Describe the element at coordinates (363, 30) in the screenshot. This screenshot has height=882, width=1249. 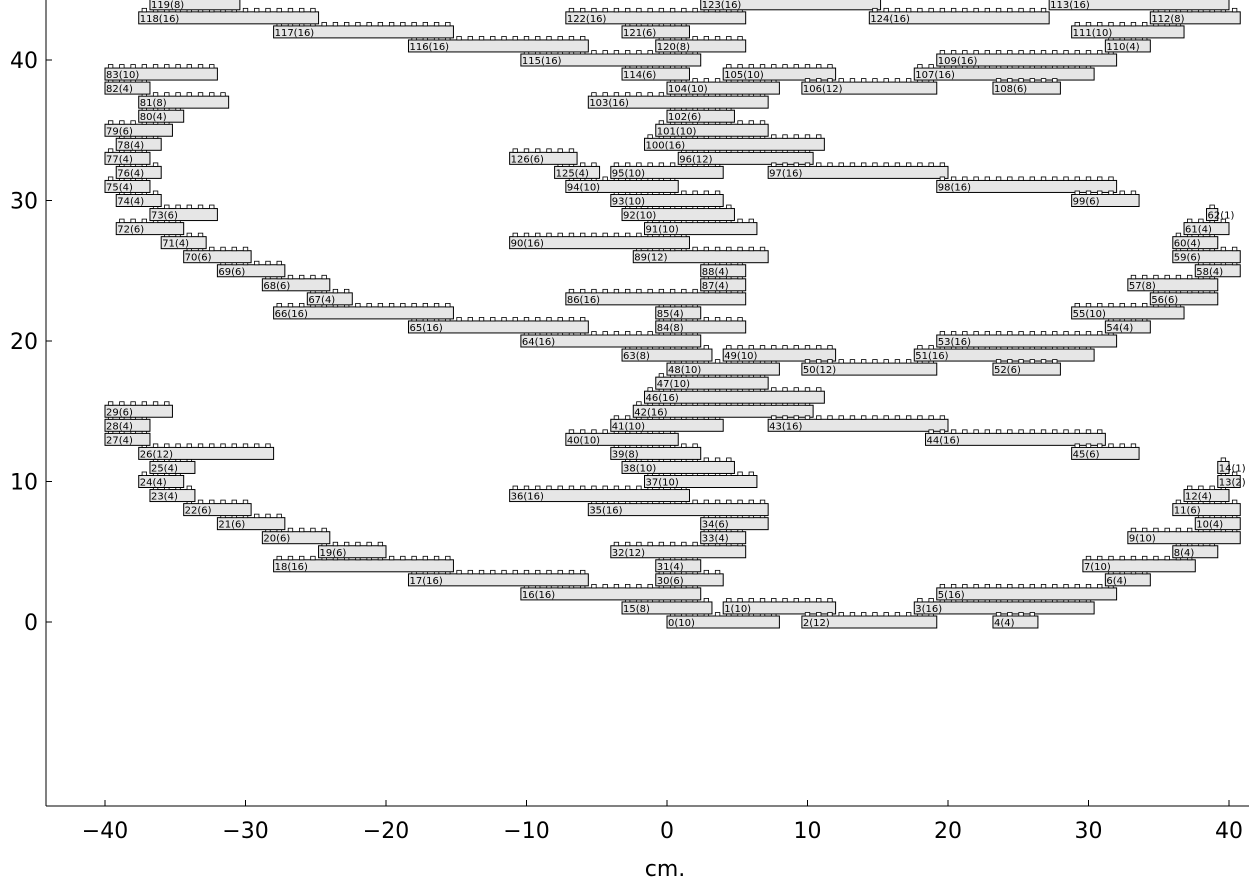
I see `brick: 117(16)` at that location.